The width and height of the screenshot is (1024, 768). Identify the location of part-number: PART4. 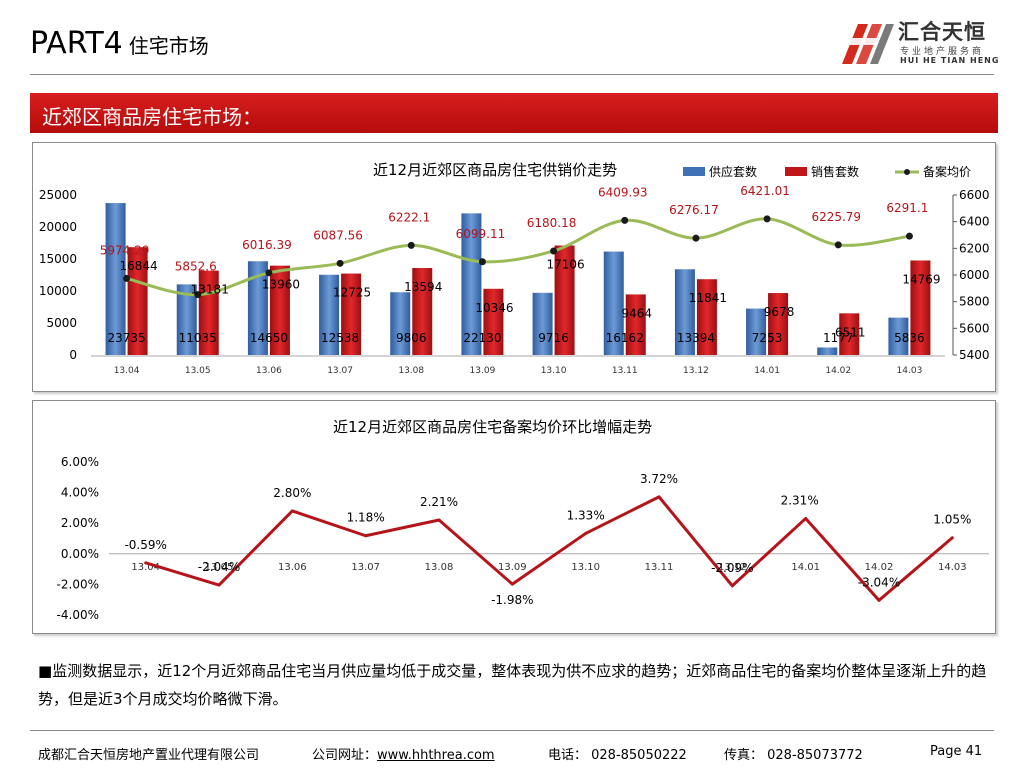
(76, 43).